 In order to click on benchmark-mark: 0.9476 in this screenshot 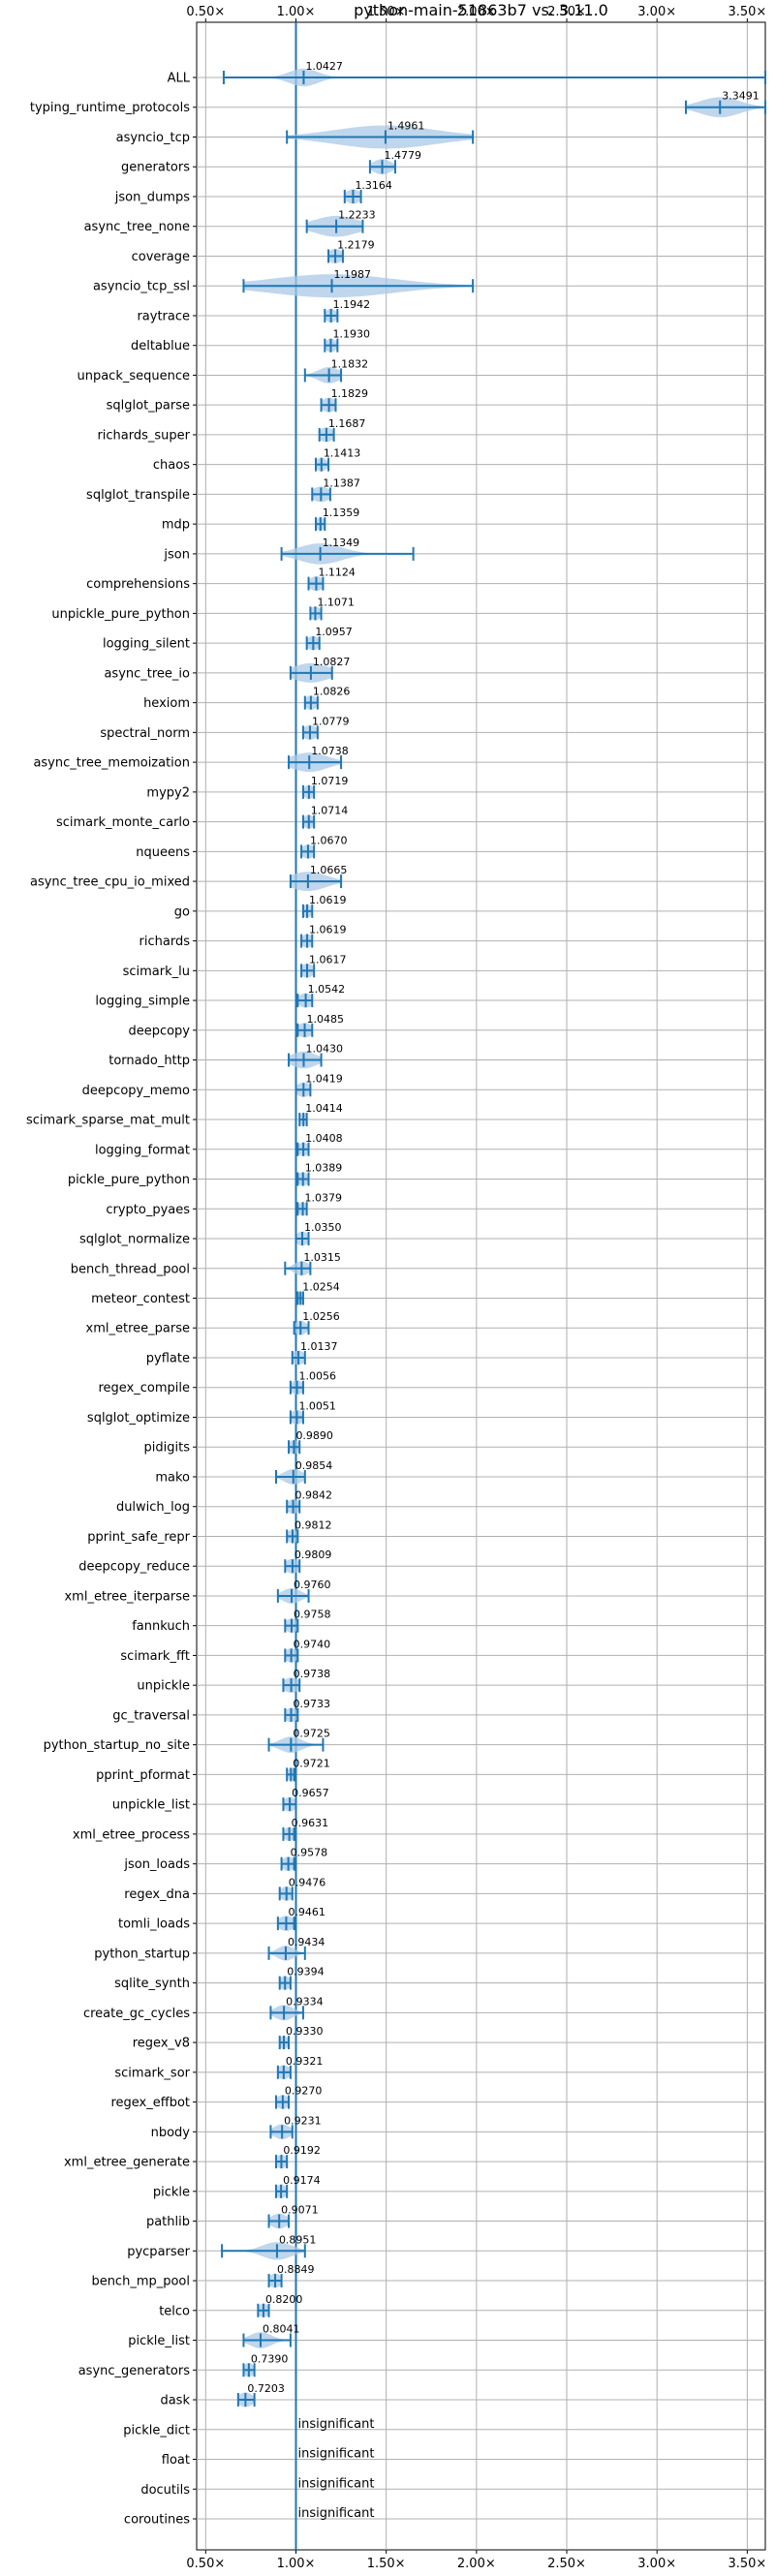, I will do `click(302, 1888)`.